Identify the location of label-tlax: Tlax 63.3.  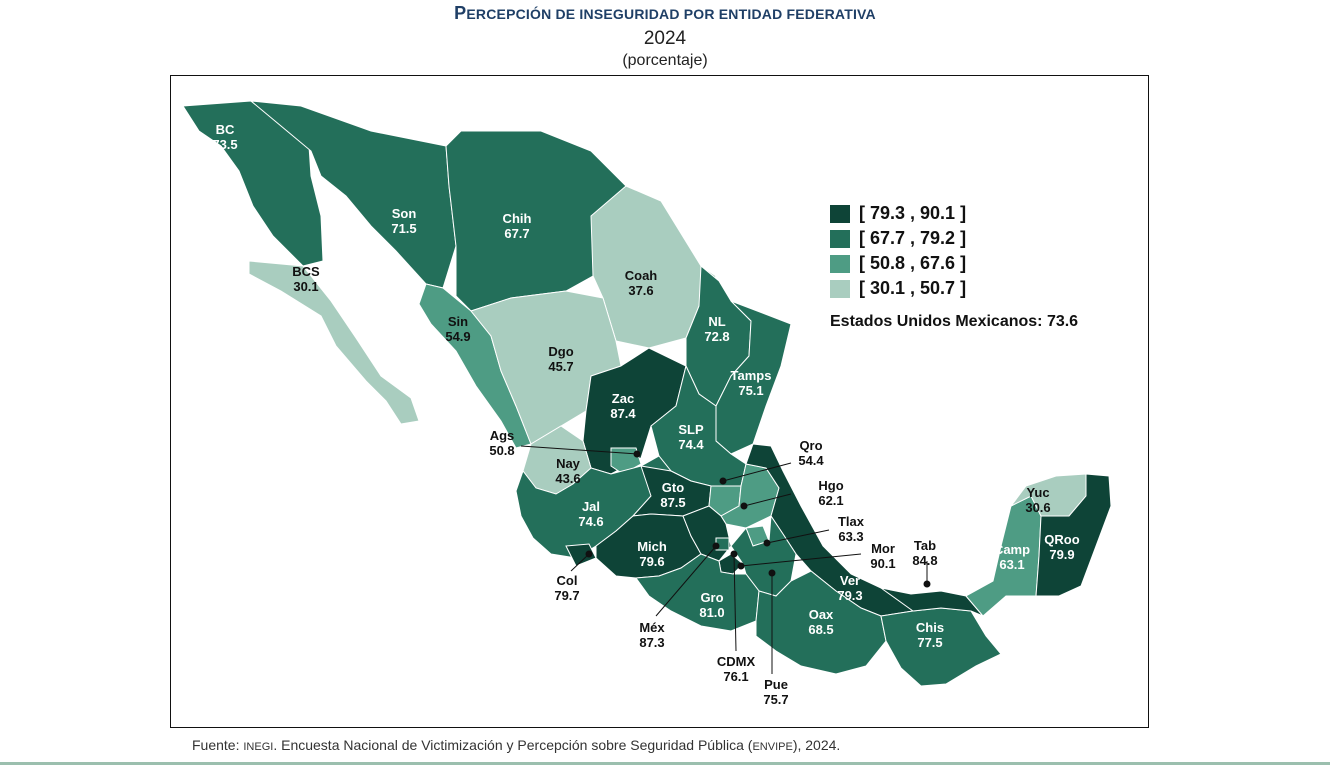
(851, 529).